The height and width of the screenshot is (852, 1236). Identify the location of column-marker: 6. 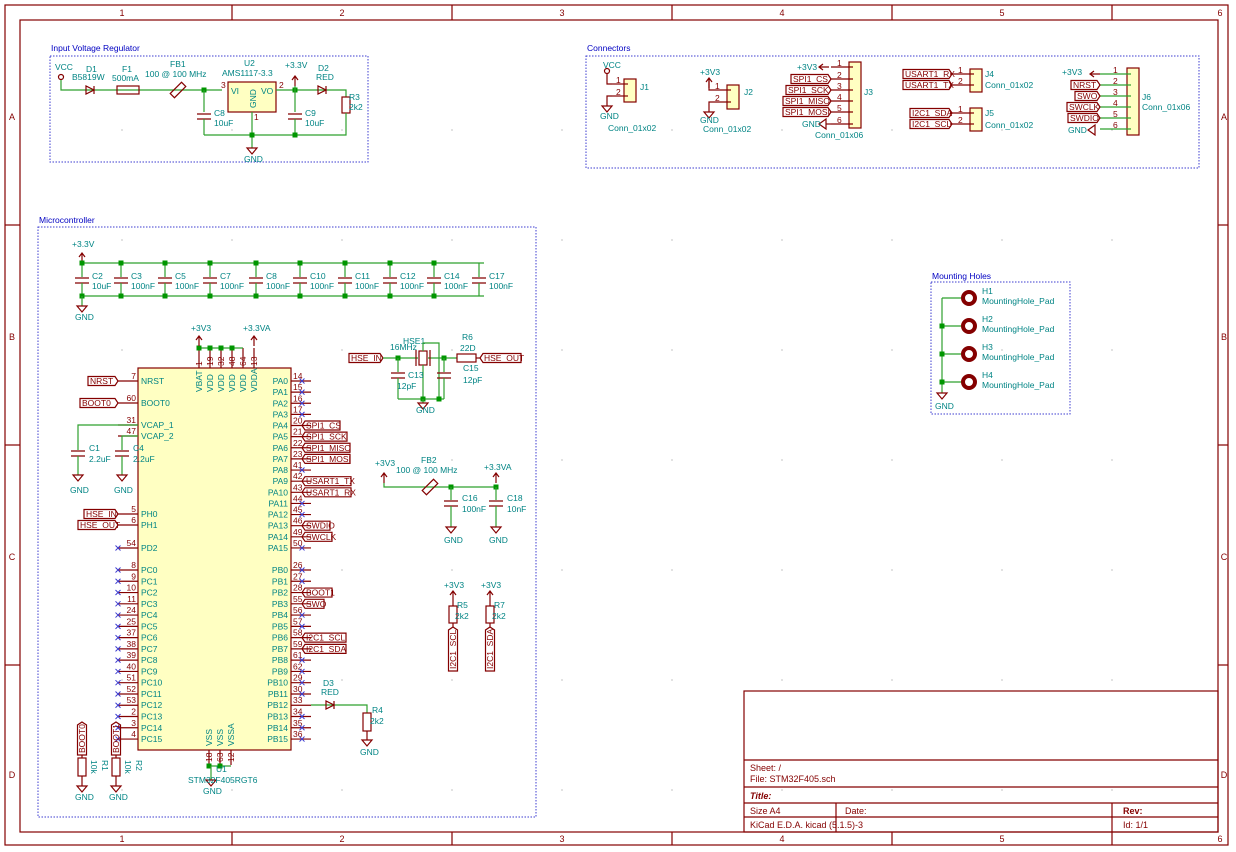
(1219, 13).